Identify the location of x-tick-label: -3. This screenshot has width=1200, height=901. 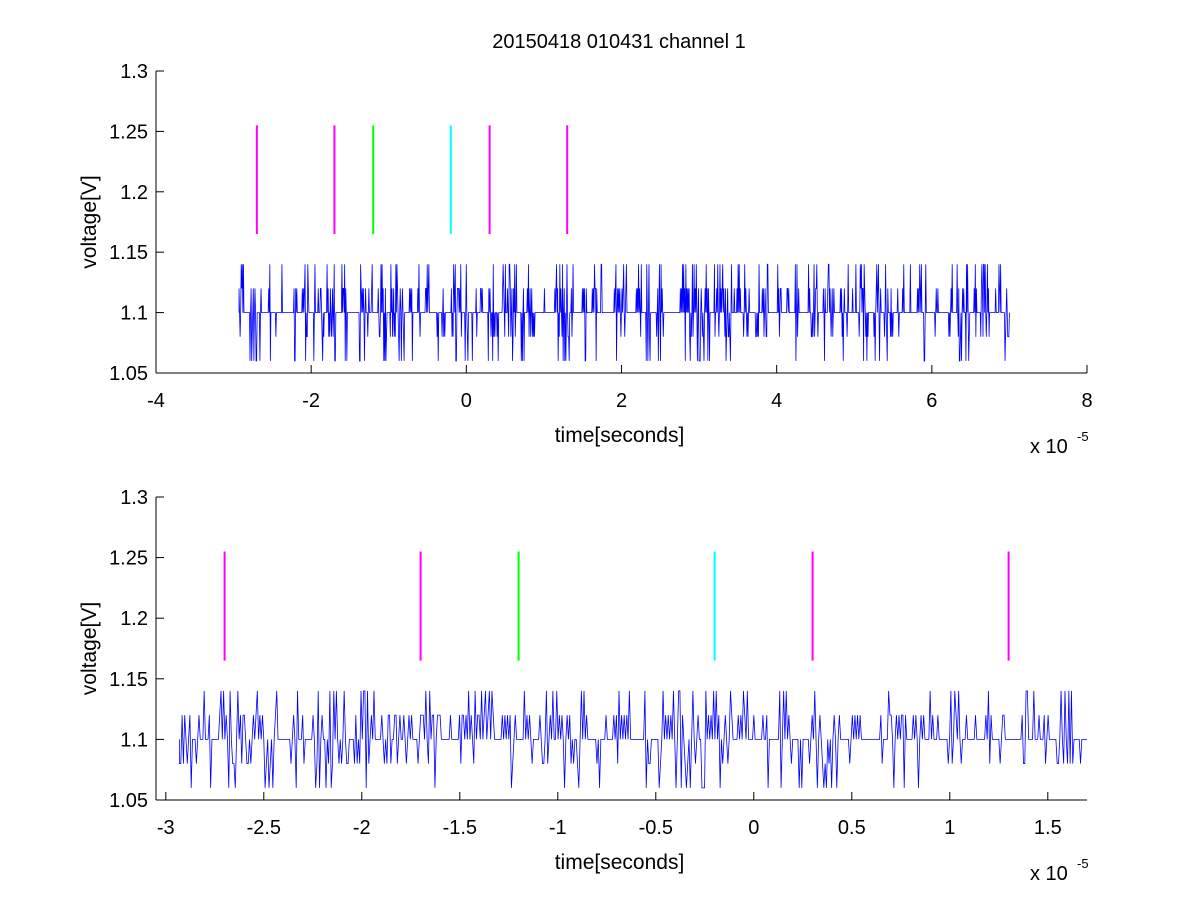
(166, 828).